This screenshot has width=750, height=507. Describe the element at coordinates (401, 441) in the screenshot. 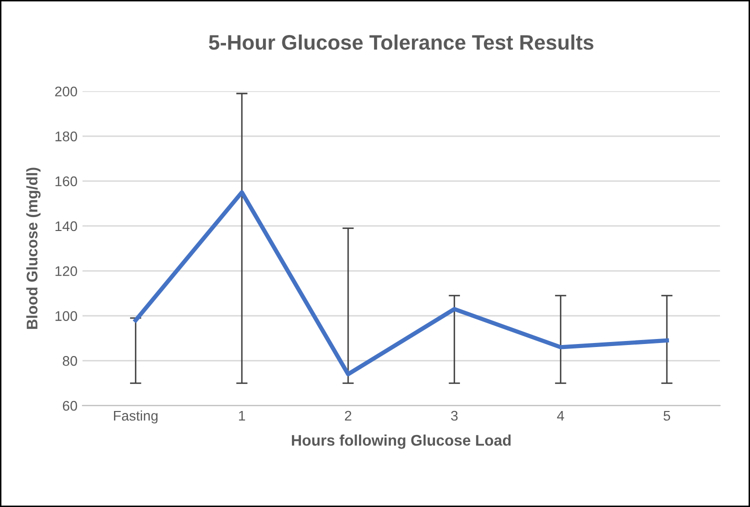

I see `x-axis-title: Hours following Glucose Load` at that location.